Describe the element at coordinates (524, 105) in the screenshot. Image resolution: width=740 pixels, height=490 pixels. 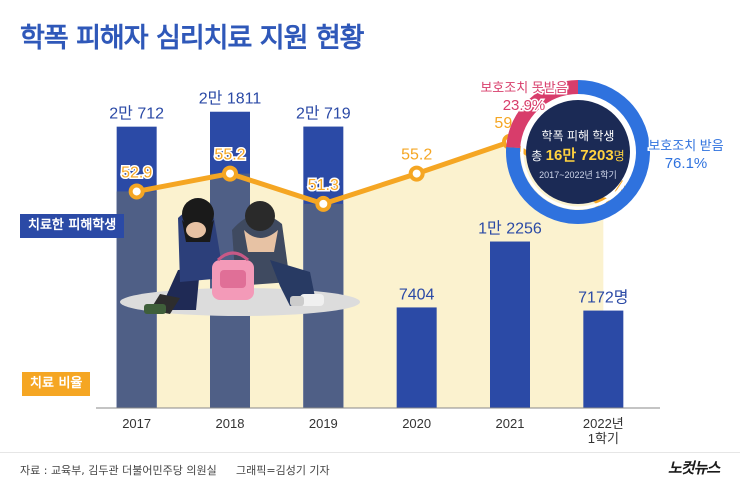
I see `donut-value-label: 23.9%` at that location.